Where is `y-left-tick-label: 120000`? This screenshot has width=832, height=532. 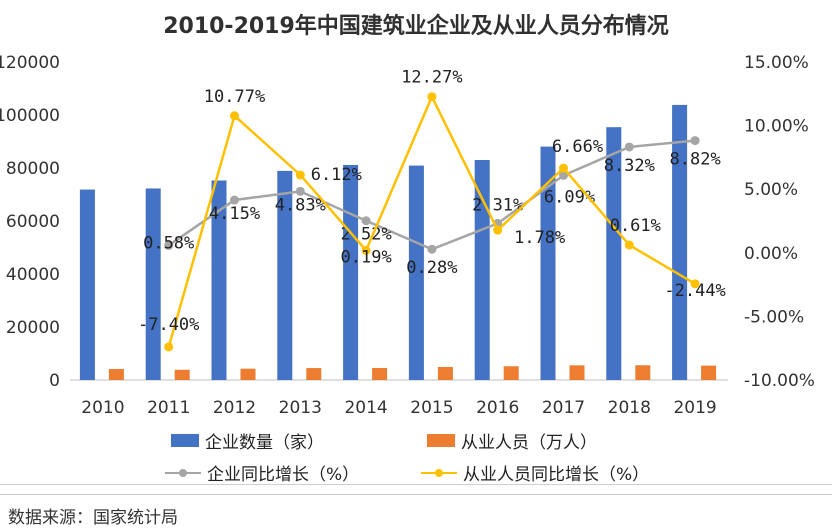 y-left-tick-label: 120000 is located at coordinates (30, 63).